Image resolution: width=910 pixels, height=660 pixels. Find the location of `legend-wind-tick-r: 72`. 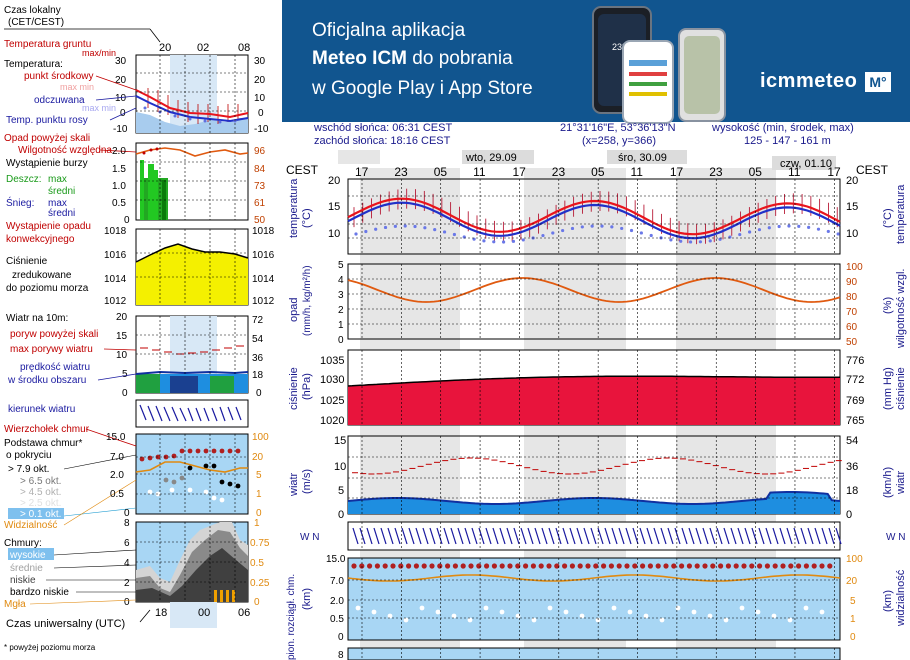

legend-wind-tick-r: 72 is located at coordinates (258, 320).